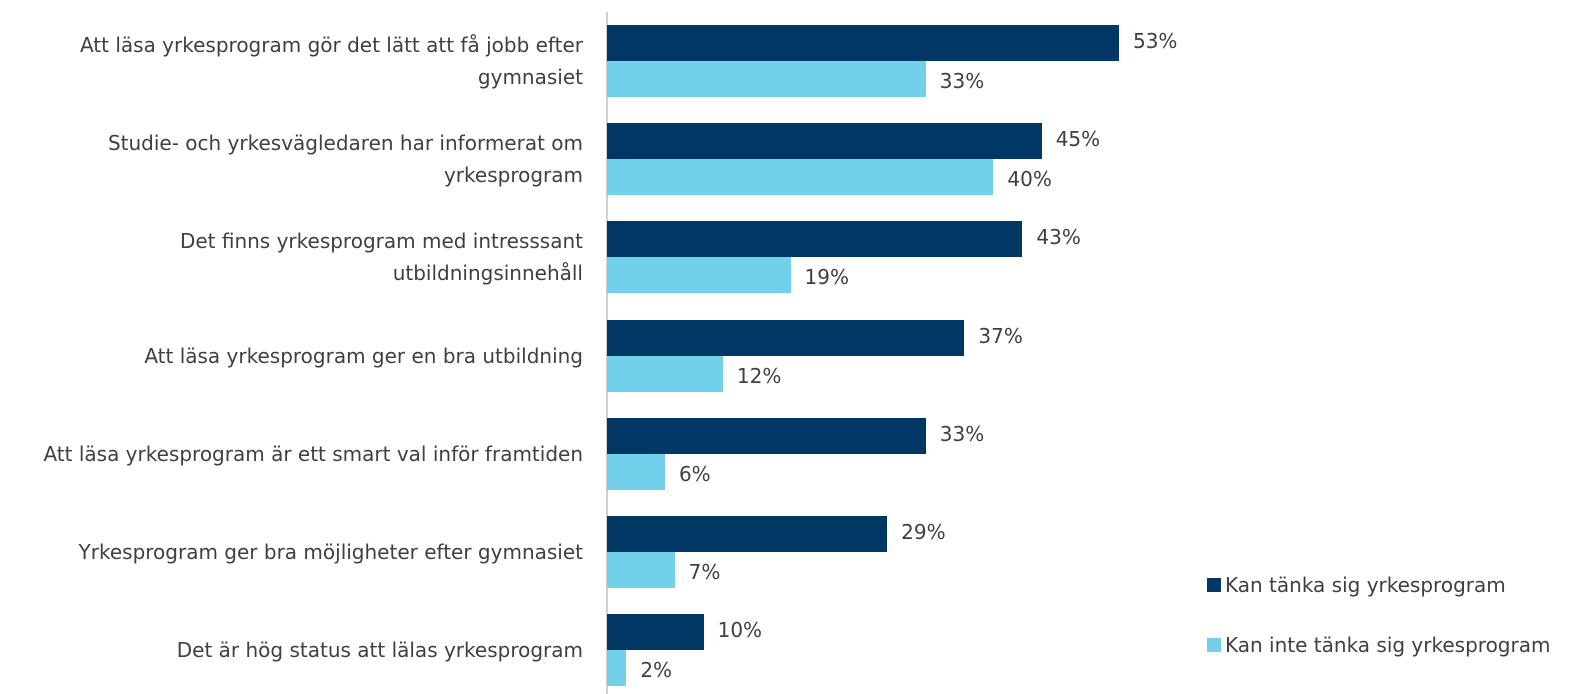 This screenshot has width=1580, height=694. I want to click on value-label: 12%, so click(759, 375).